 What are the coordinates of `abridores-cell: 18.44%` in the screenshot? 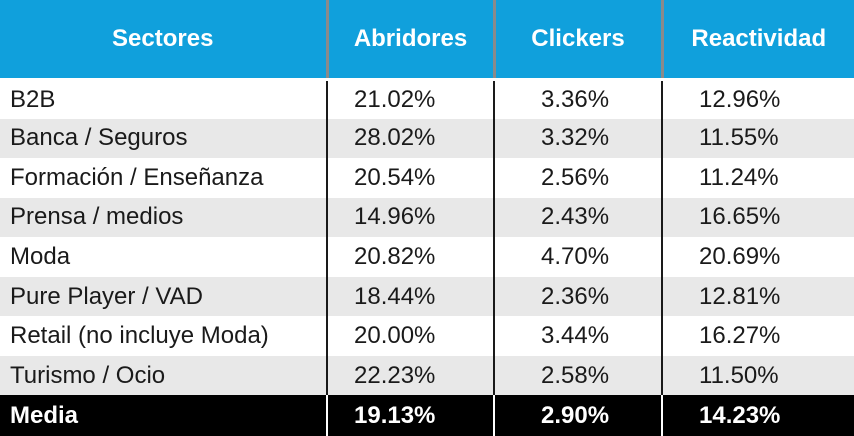 It's located at (410, 296).